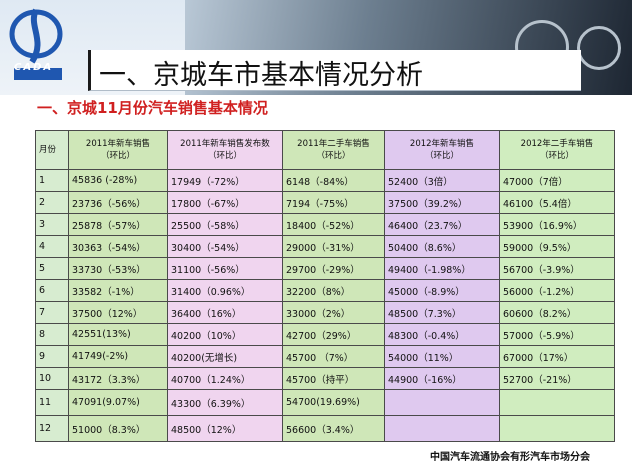  Describe the element at coordinates (442, 246) in the screenshot. I see `cell-2012-new-sales: 50400（8.6%）` at that location.